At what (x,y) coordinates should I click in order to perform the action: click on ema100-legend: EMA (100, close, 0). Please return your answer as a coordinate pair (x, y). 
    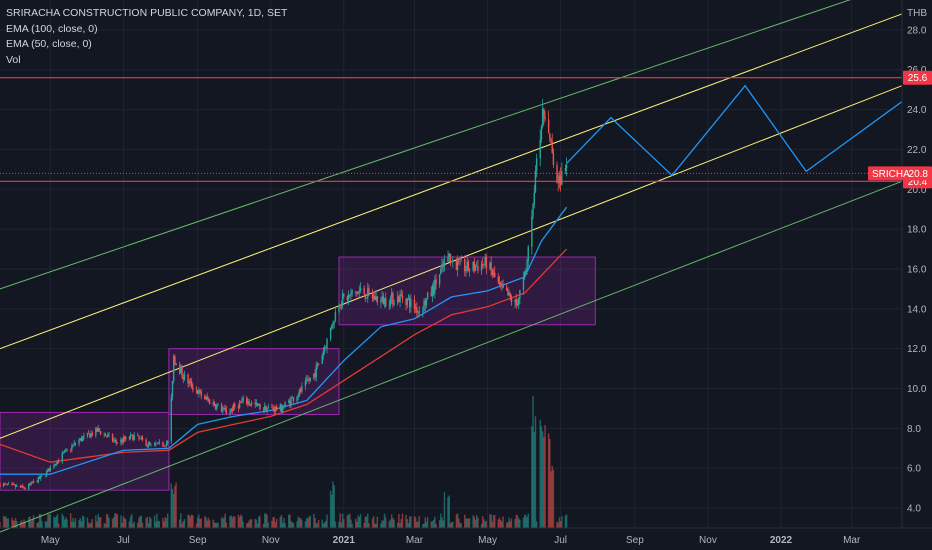
    Looking at the image, I should click on (52, 28).